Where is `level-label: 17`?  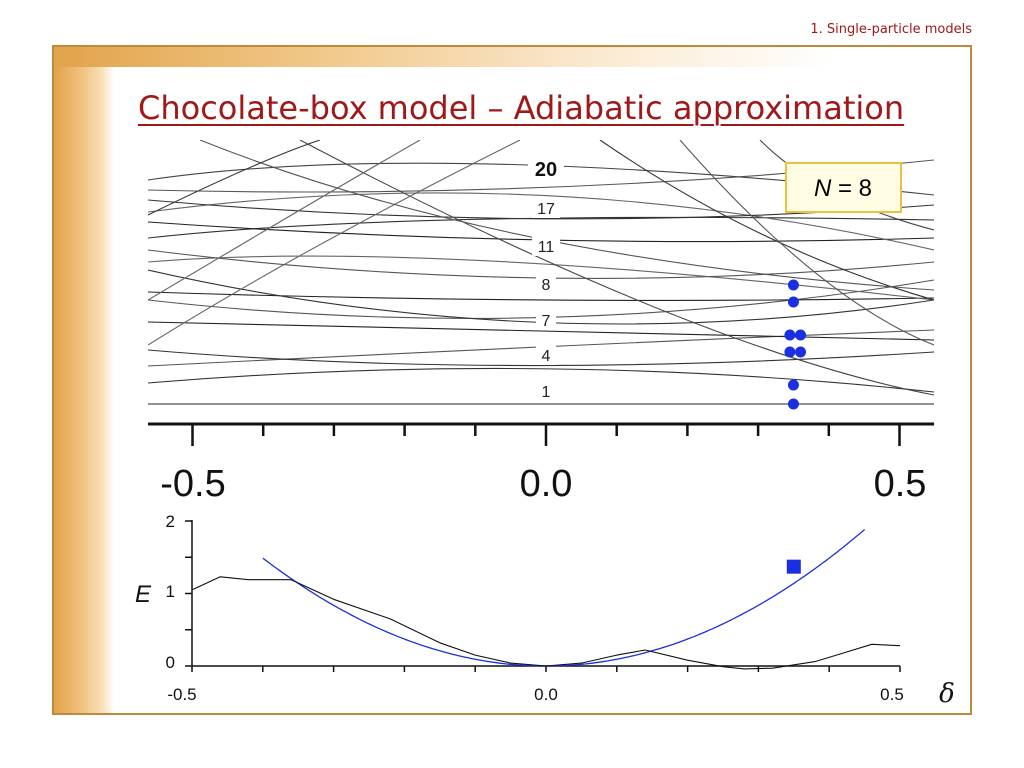
level-label: 17 is located at coordinates (546, 209).